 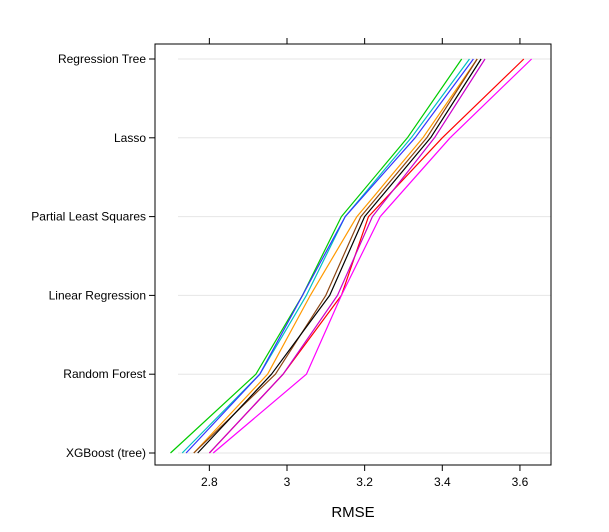 I want to click on x-tick-label: 2.8, so click(x=209, y=482).